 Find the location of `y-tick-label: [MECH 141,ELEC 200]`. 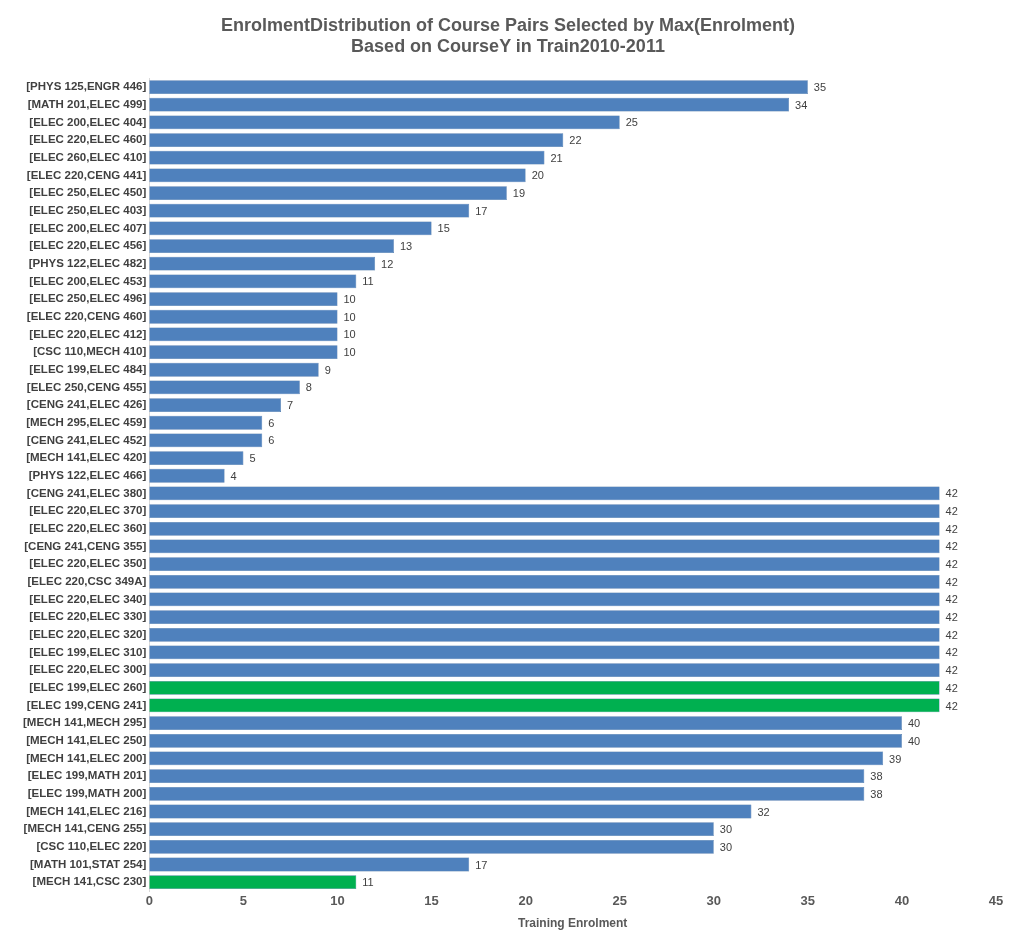

y-tick-label: [MECH 141,ELEC 200] is located at coordinates (86, 757).